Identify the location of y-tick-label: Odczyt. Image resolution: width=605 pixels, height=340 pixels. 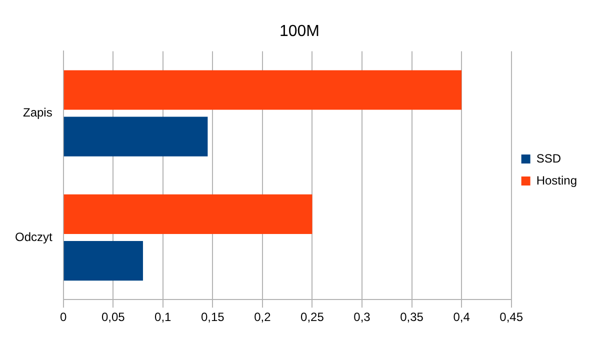
(34, 237).